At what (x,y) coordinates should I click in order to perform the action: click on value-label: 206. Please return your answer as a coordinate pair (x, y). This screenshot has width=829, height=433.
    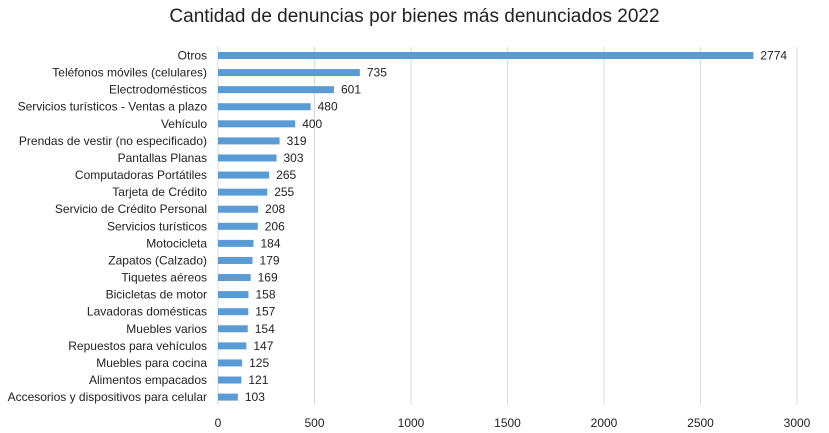
    Looking at the image, I should click on (275, 226).